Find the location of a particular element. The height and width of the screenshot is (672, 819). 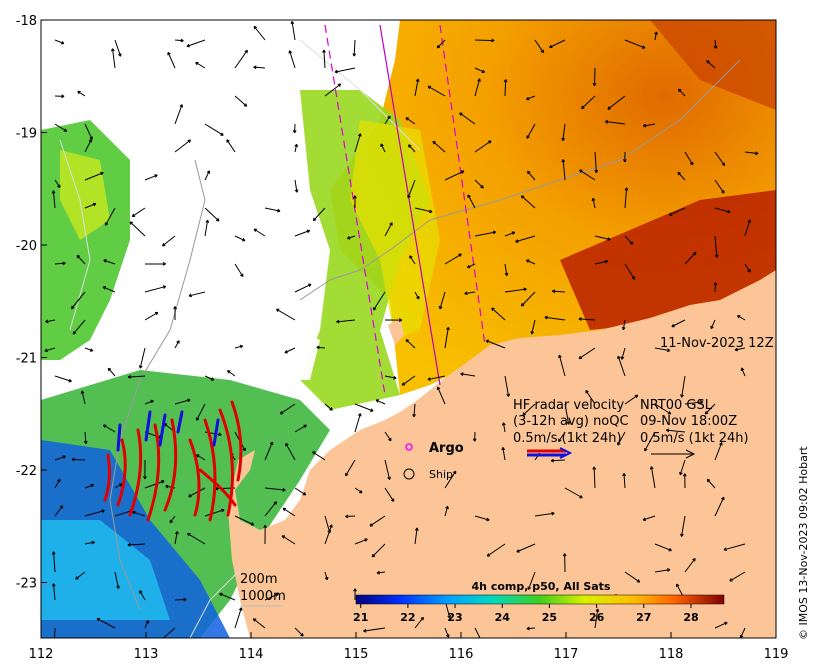

y-tick-label: -18 is located at coordinates (26, 21).